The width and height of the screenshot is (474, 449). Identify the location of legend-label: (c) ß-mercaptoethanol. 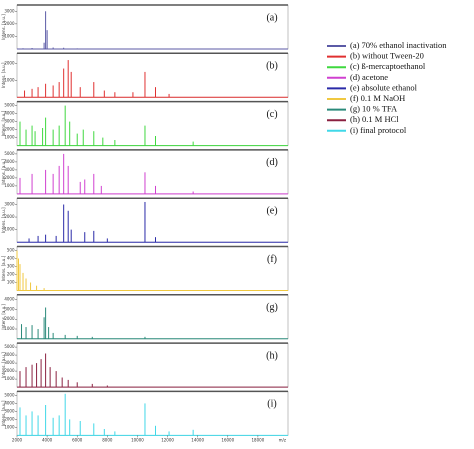
(388, 66).